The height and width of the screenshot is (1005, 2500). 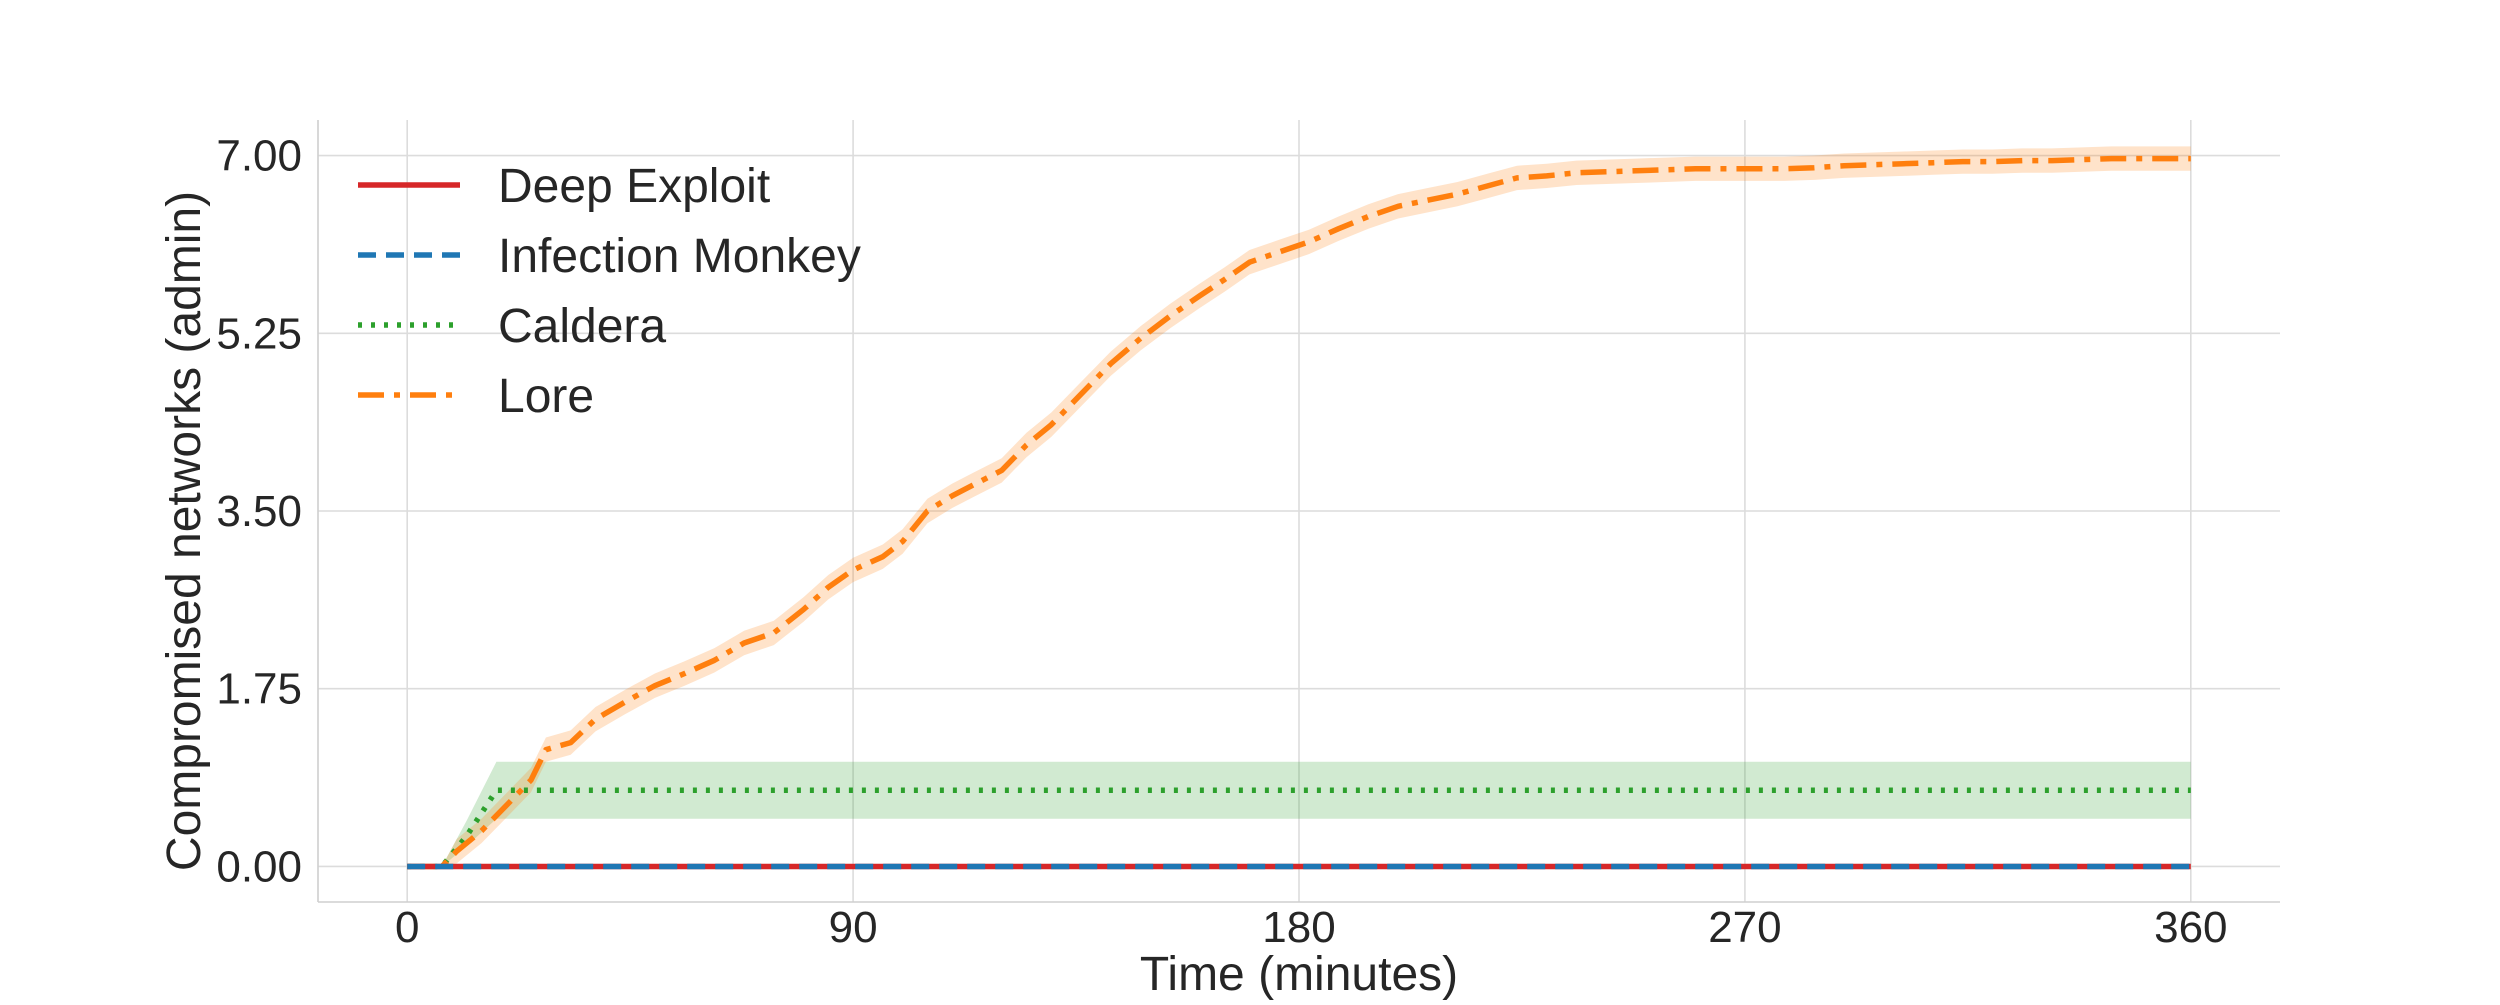 What do you see at coordinates (184, 531) in the screenshot?
I see `y-axis-label: Compromised networks (admin)` at bounding box center [184, 531].